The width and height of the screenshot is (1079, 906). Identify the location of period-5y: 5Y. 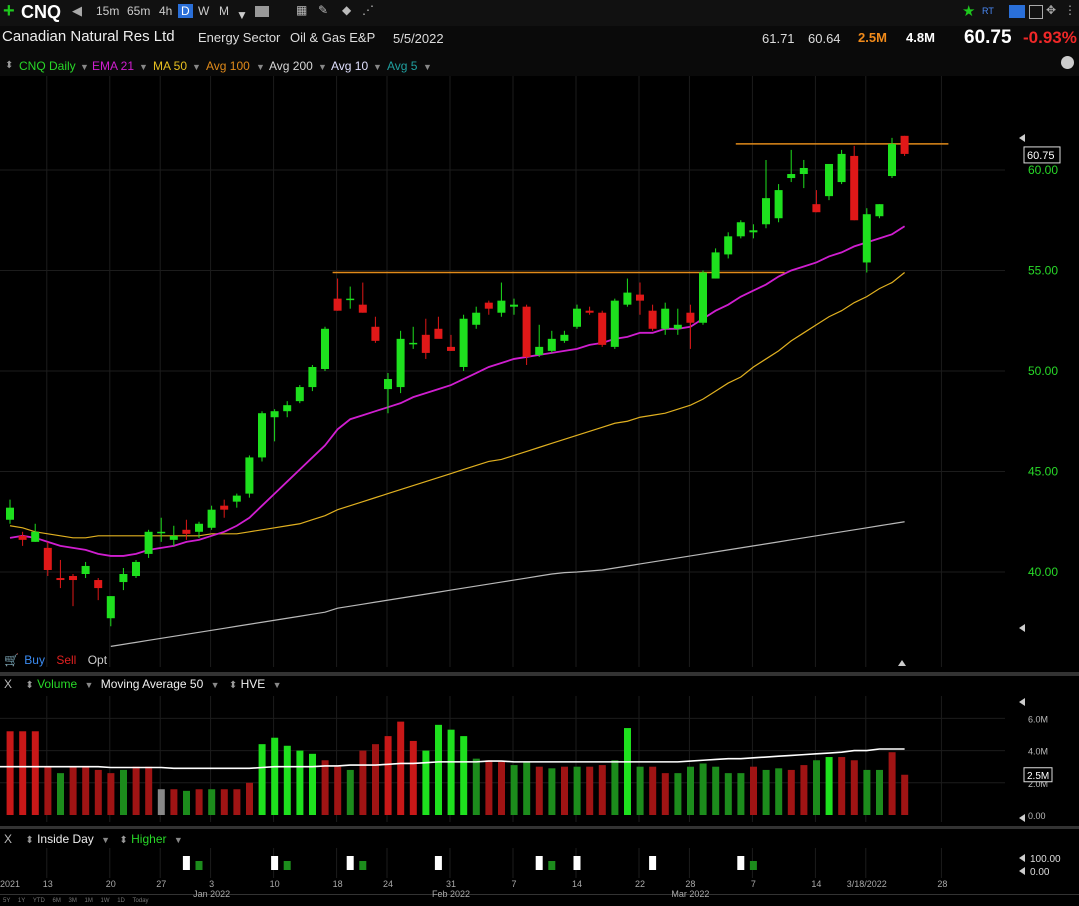
(7, 901).